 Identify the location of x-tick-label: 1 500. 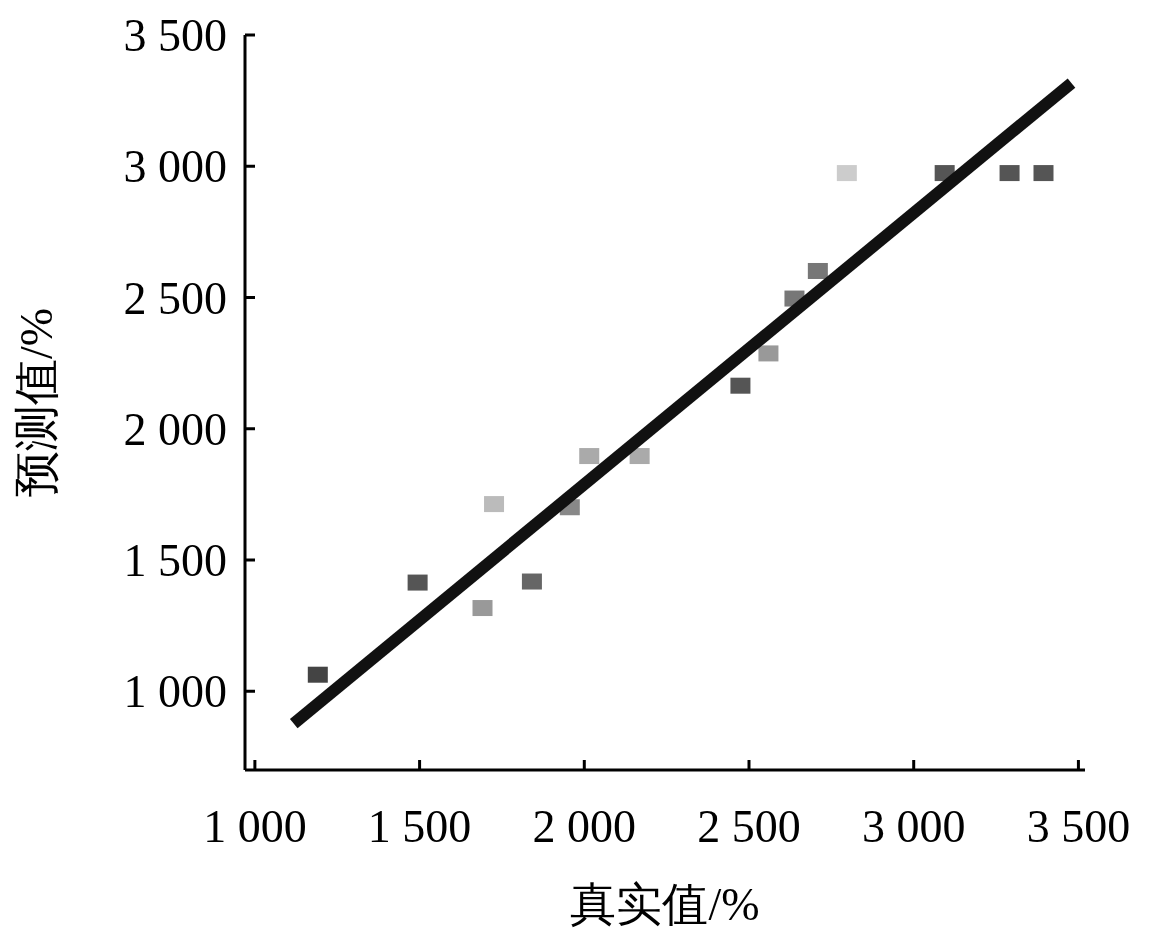
(419, 826).